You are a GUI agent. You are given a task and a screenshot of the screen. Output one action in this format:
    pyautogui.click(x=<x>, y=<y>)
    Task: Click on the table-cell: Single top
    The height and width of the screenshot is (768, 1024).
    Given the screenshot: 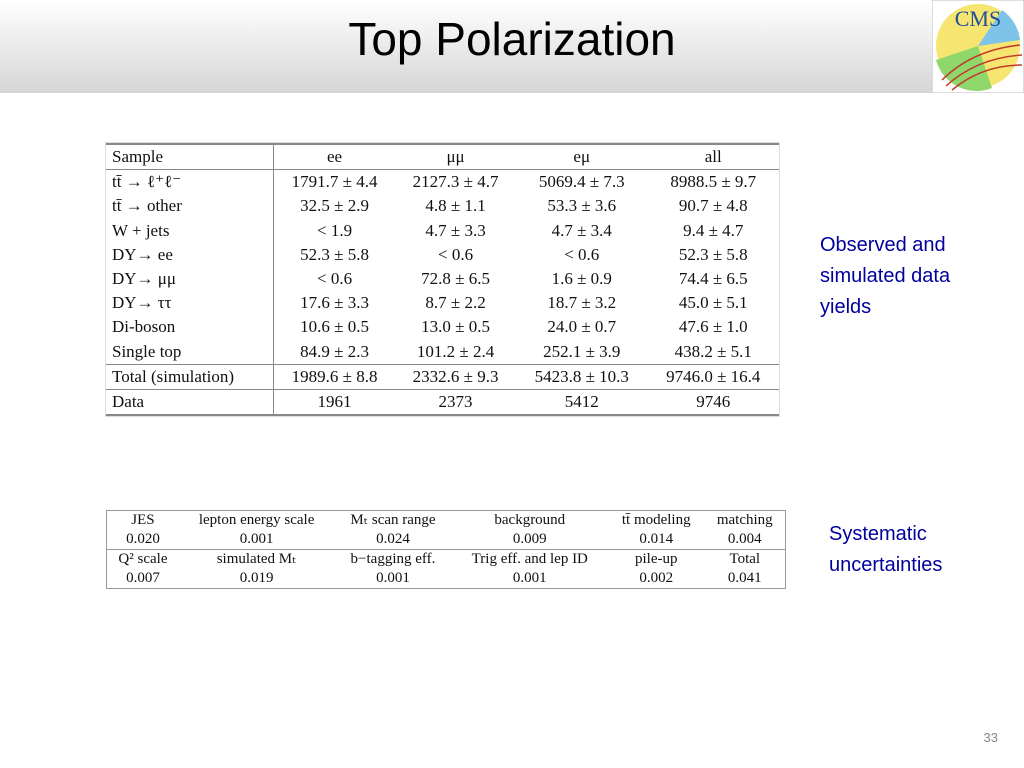 What is the action you would take?
    pyautogui.click(x=190, y=352)
    